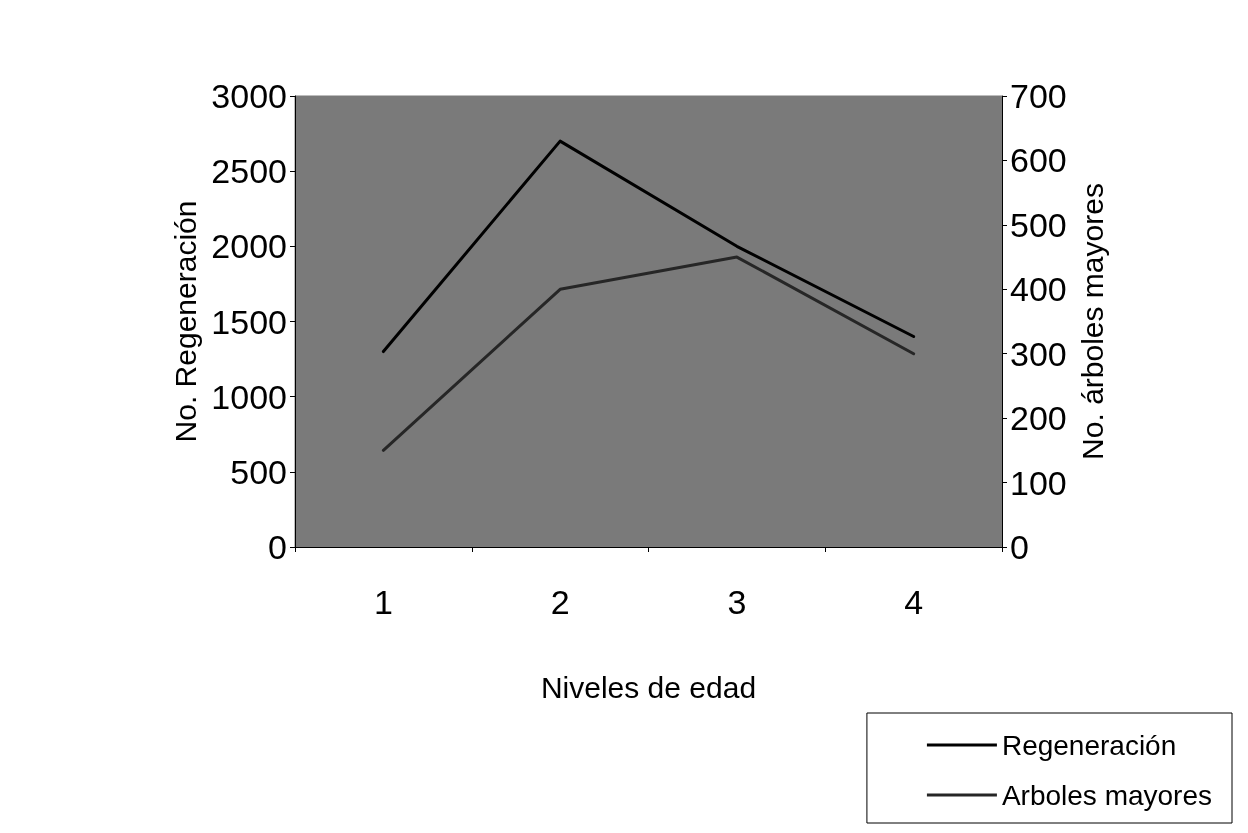 The height and width of the screenshot is (833, 1248). I want to click on y2-tick-label: 600, so click(1038, 160).